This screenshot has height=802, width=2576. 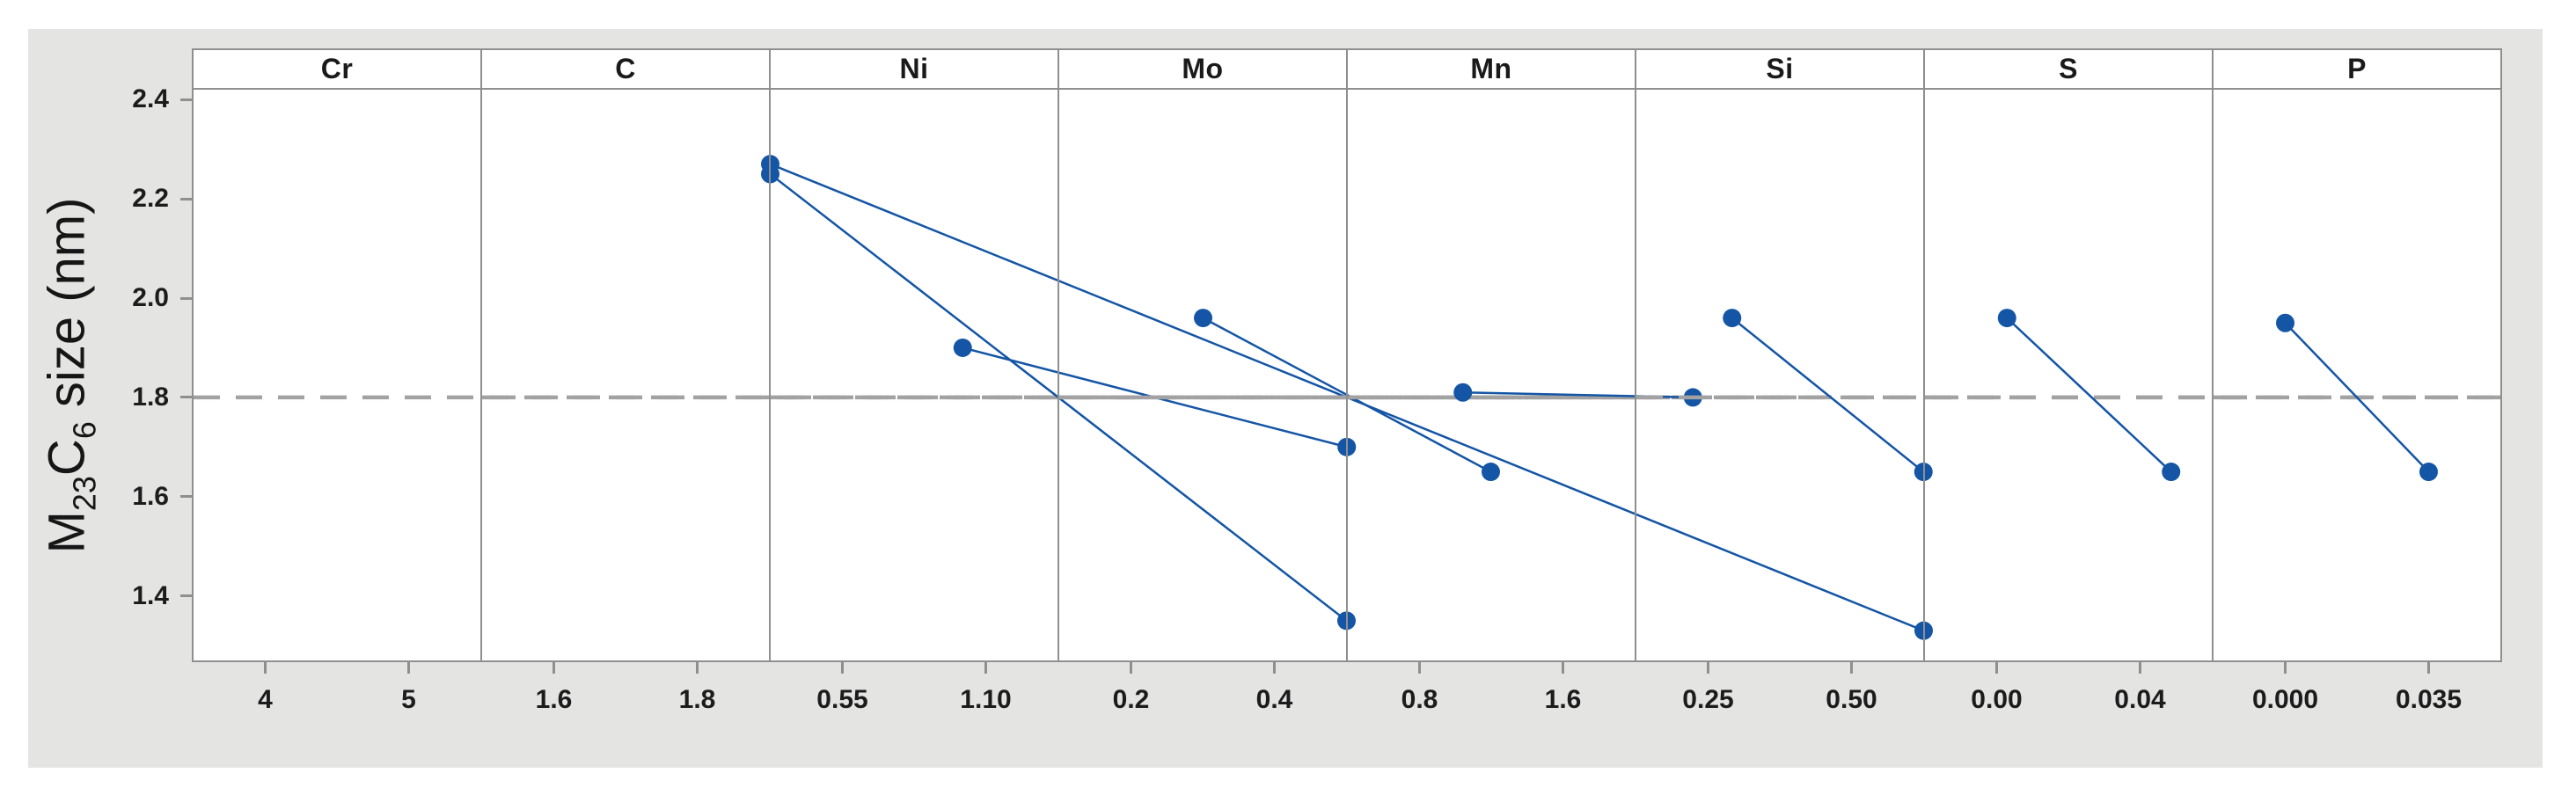 I want to click on panel-Si: Si 0.25 0.50, so click(x=1827, y=382).